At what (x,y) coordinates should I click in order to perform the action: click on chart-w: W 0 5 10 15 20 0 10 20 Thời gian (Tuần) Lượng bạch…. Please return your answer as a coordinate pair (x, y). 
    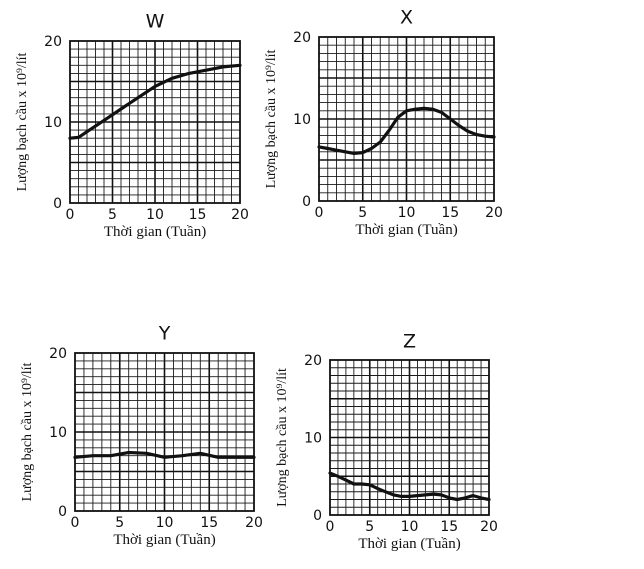
    Looking at the image, I should click on (132, 126).